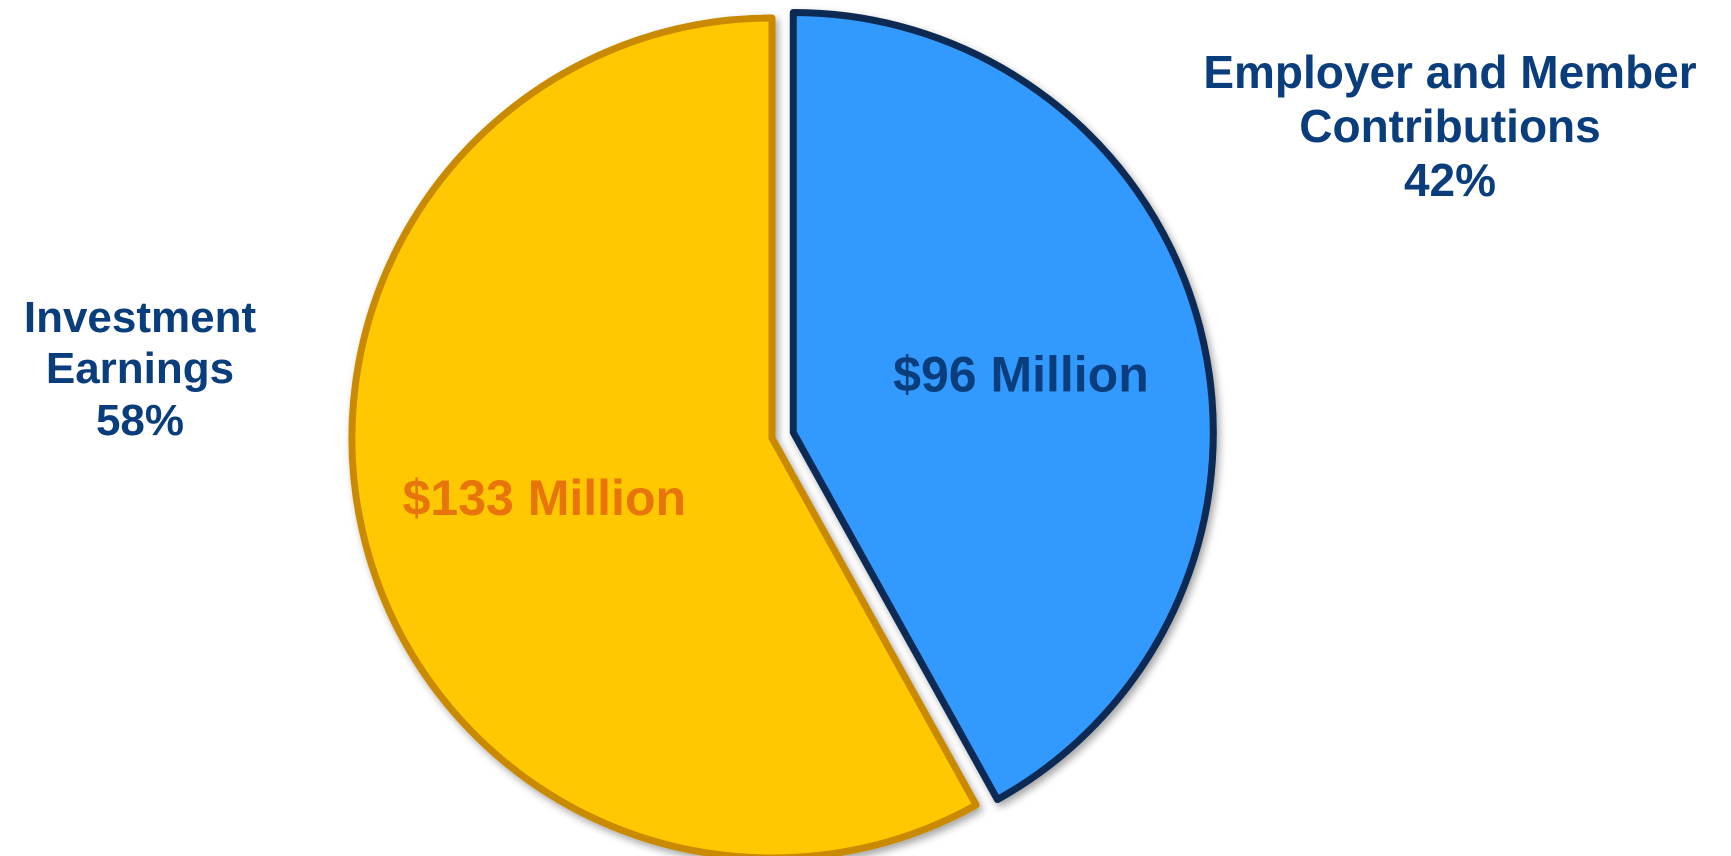  Describe the element at coordinates (1450, 72) in the screenshot. I see `contributions-label-line-1: Employer and Member` at that location.